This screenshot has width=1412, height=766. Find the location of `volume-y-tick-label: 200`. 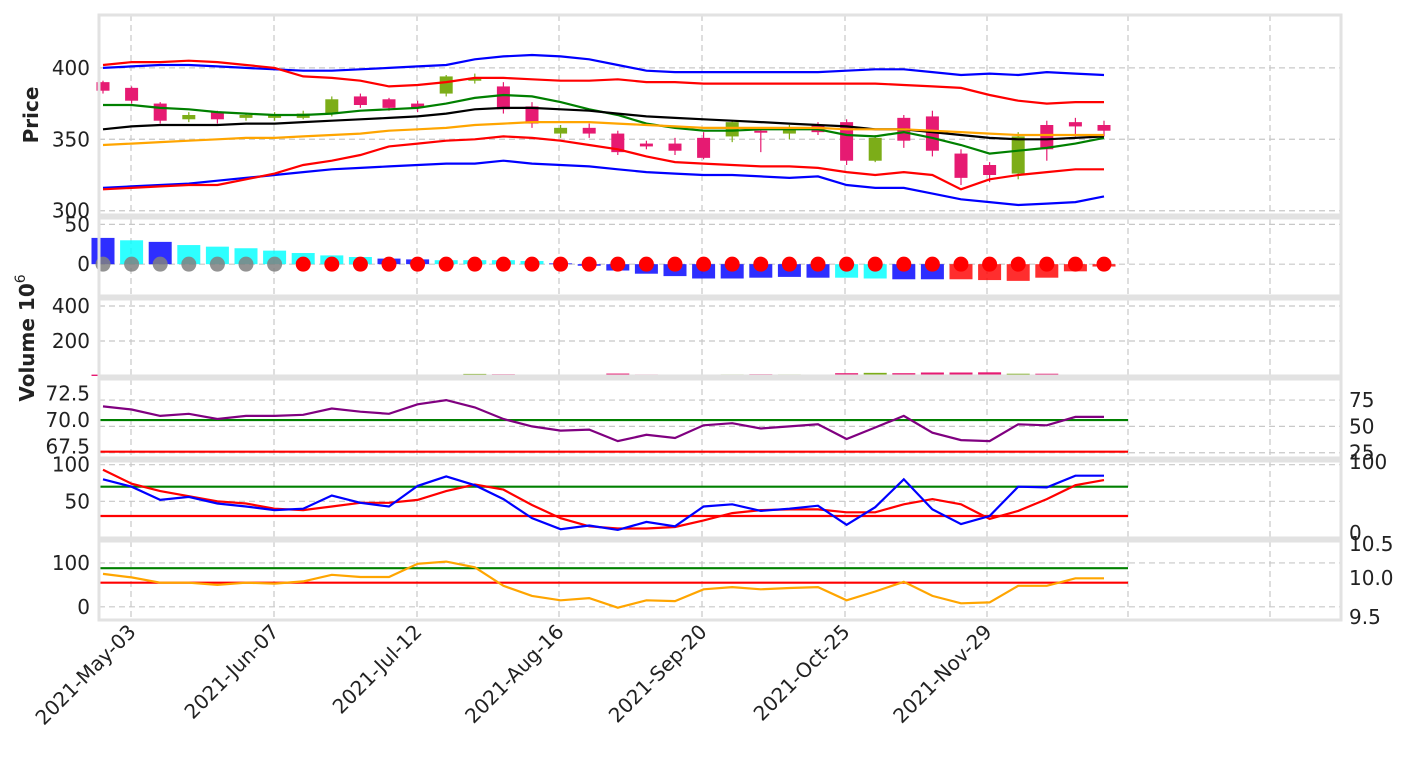

volume-y-tick-label: 200 is located at coordinates (71, 341).